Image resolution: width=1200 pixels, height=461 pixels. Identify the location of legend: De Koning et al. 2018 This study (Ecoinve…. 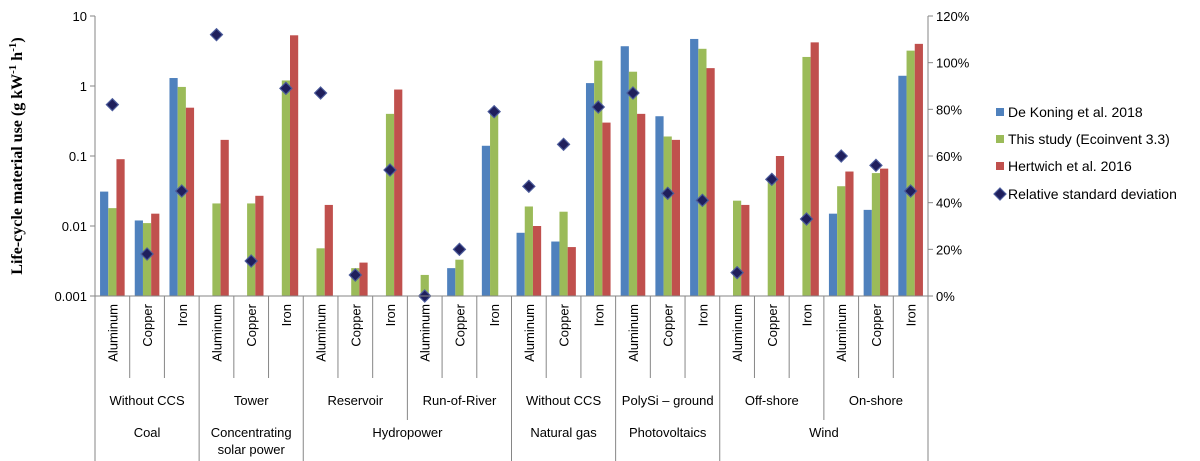
(1085, 153).